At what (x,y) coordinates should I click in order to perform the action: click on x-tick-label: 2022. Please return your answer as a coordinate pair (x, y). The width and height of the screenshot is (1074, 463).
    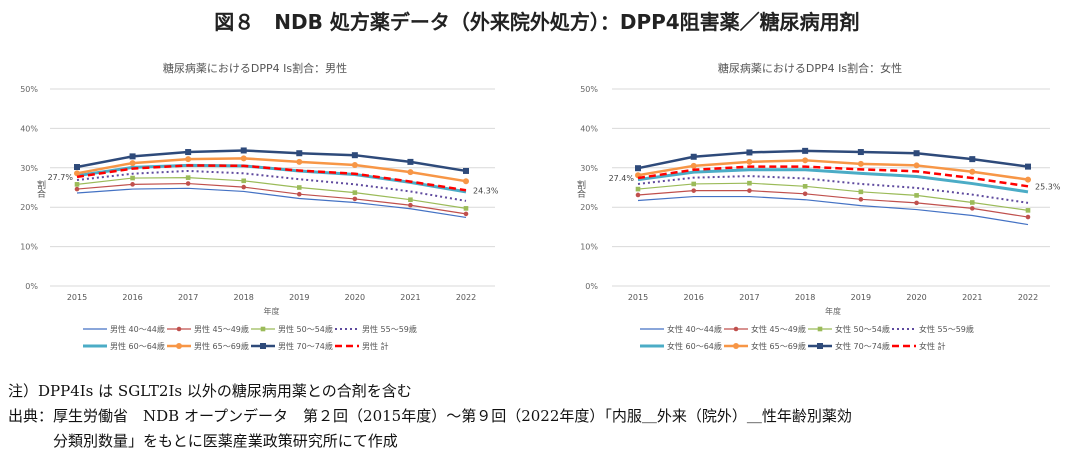
    Looking at the image, I should click on (1028, 297).